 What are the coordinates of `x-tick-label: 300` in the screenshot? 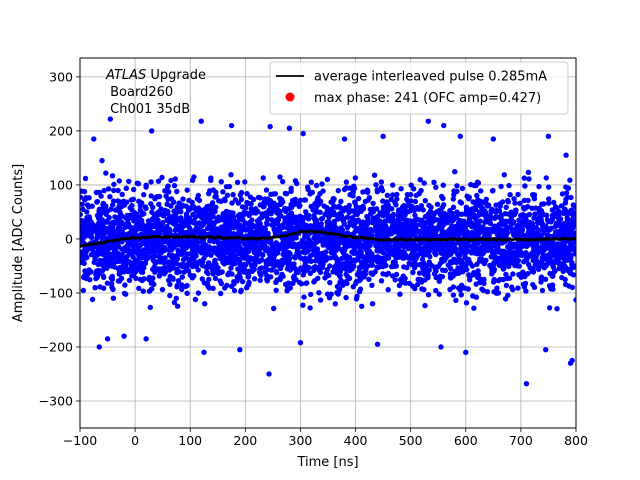 It's located at (301, 440).